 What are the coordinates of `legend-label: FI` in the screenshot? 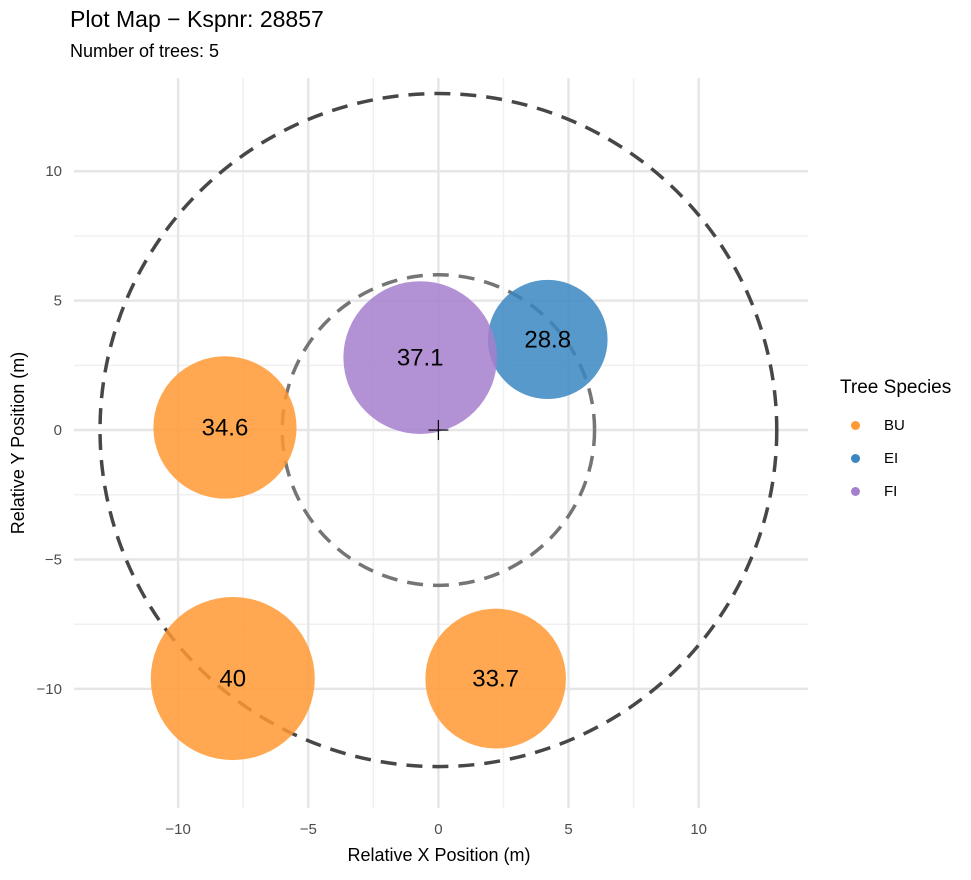 It's located at (891, 491).